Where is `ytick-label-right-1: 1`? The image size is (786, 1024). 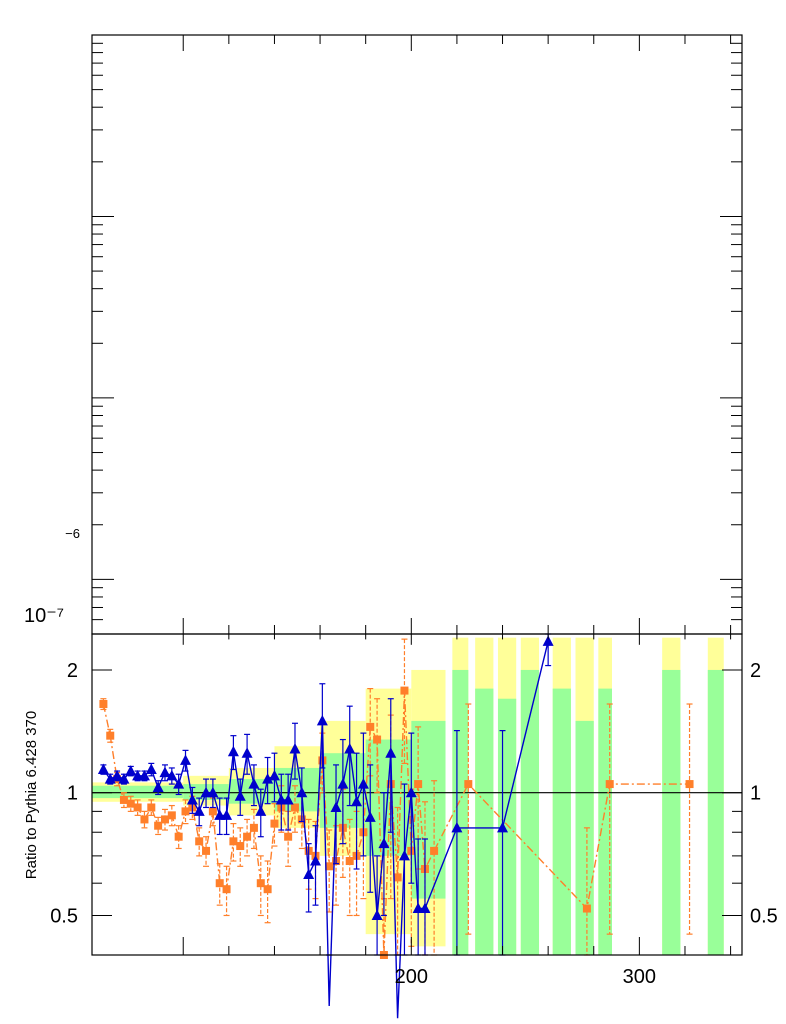 ytick-label-right-1: 1 is located at coordinates (755, 794).